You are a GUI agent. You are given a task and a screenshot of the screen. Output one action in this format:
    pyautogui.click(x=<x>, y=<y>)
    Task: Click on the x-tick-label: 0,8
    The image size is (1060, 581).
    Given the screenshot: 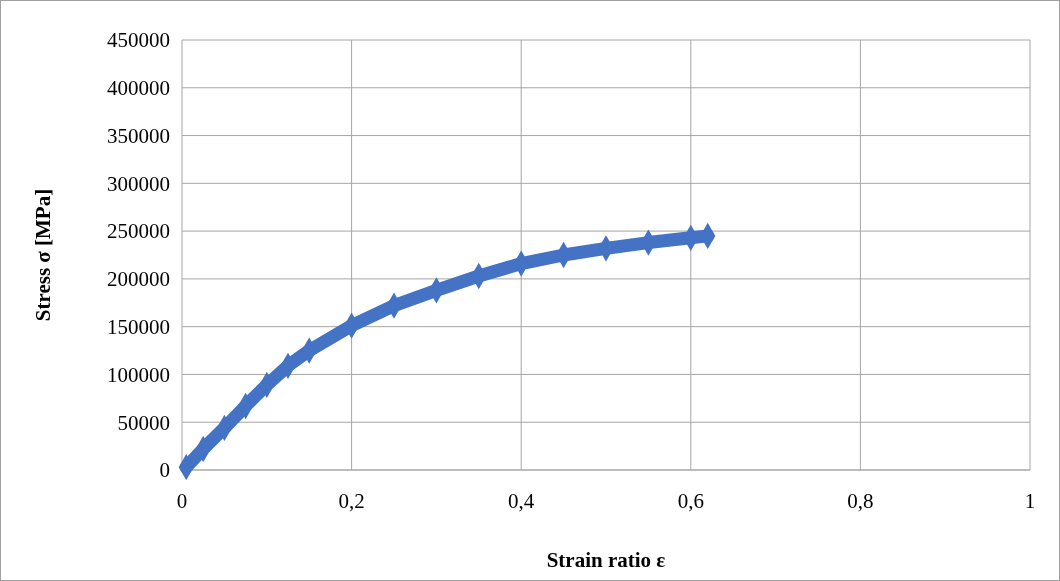 What is the action you would take?
    pyautogui.click(x=860, y=501)
    